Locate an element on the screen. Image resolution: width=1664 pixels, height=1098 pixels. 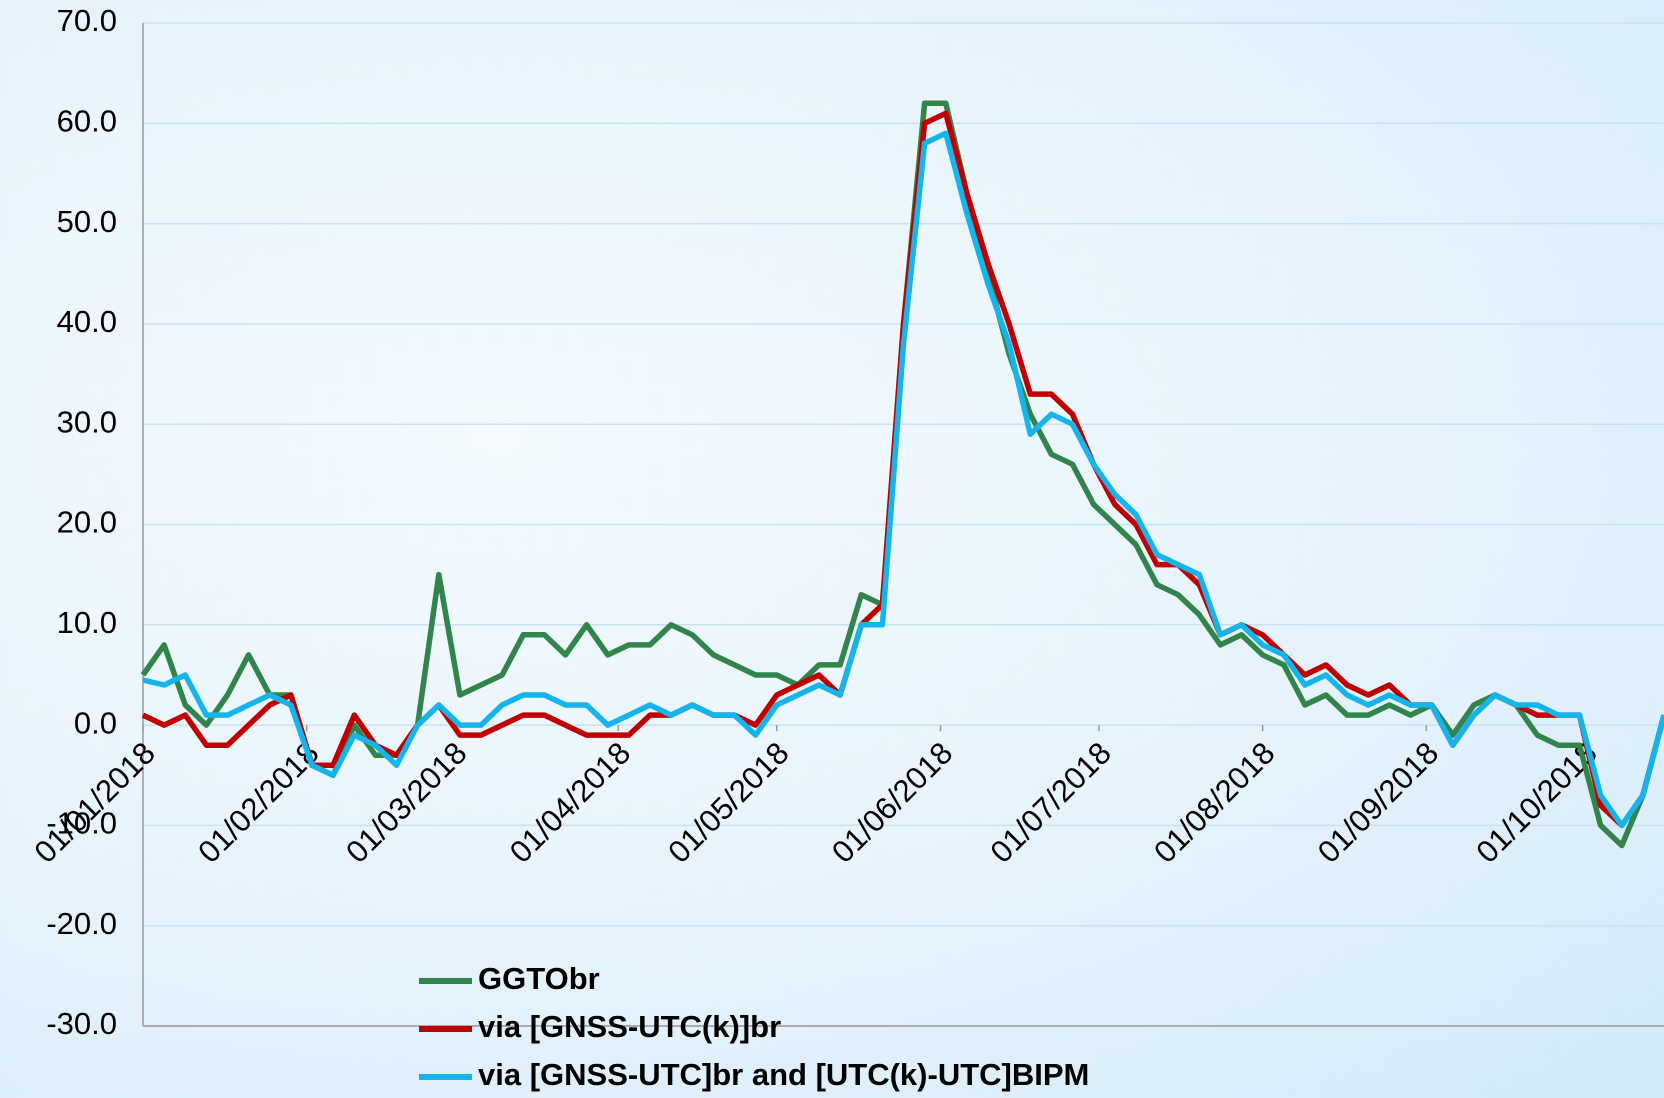
x-tick-label: 01/03/2018 is located at coordinates (406, 802).